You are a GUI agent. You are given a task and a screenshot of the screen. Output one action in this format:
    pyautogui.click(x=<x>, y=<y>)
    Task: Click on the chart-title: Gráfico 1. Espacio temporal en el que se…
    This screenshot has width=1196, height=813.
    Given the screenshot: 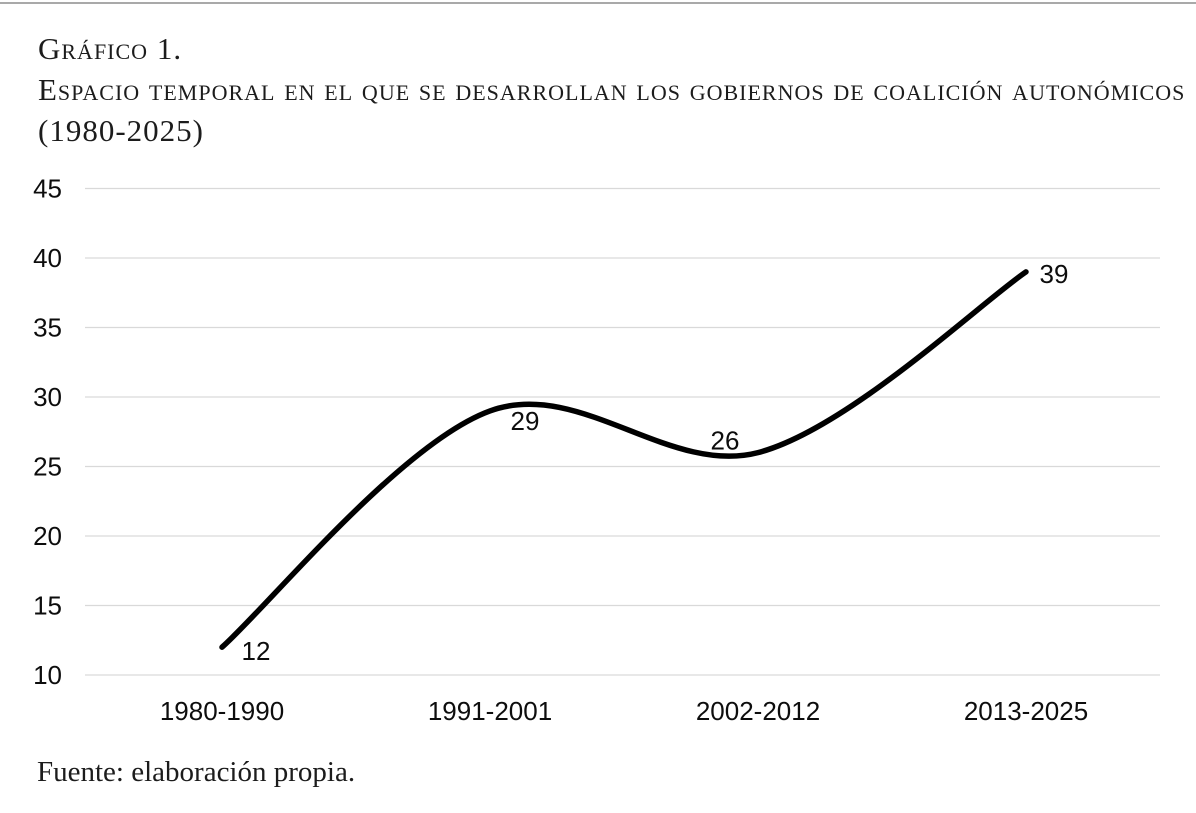 What is the action you would take?
    pyautogui.click(x=611, y=89)
    